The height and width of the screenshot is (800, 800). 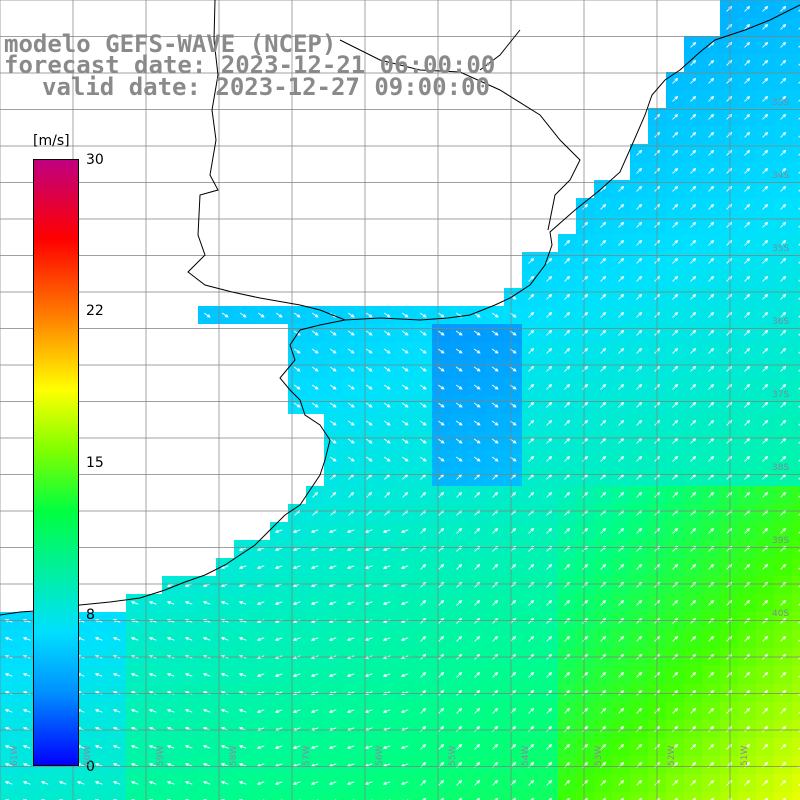 I want to click on longitude-label: 53W, so click(x=599, y=755).